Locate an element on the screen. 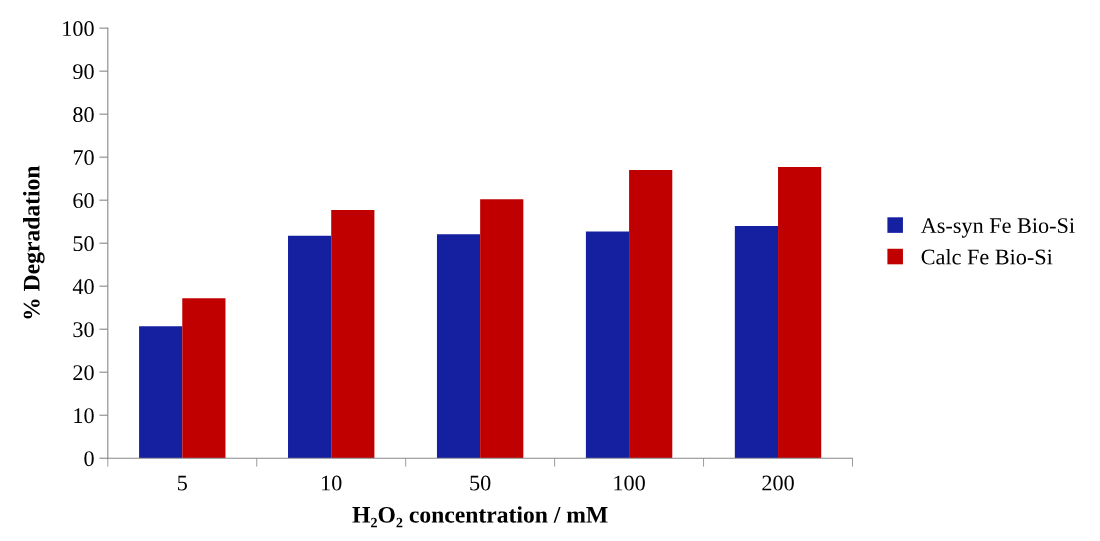 The image size is (1100, 541). x-tick-label: 50 is located at coordinates (480, 483).